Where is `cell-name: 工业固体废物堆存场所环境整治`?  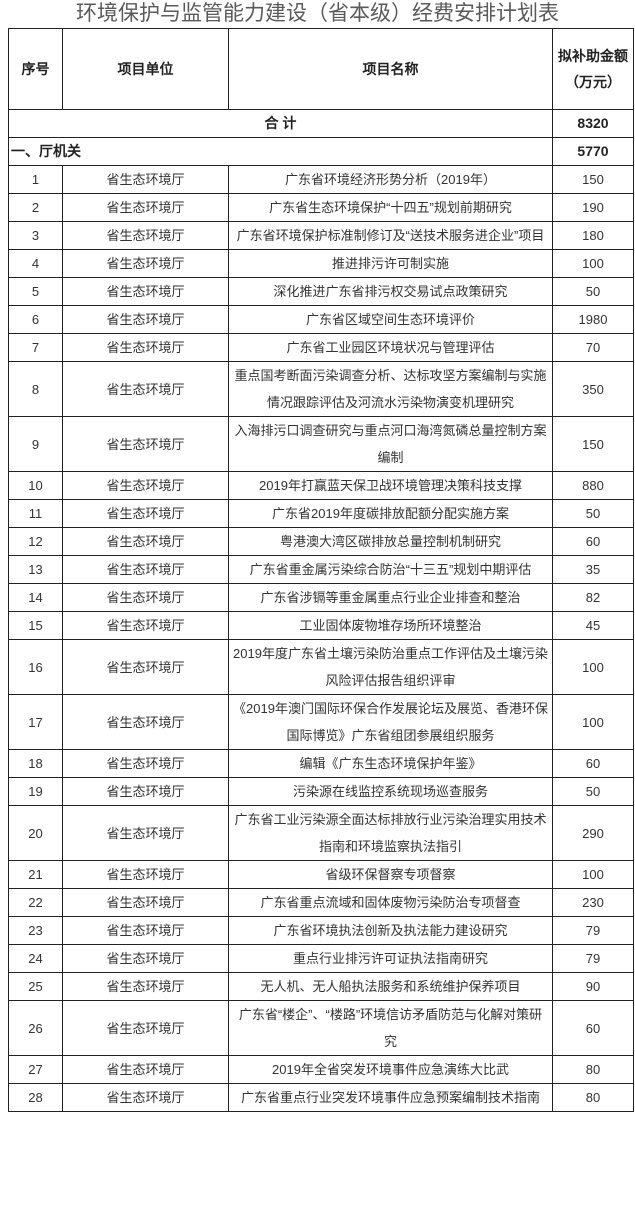
cell-name: 工业固体废物堆存场所环境整治 is located at coordinates (390, 625).